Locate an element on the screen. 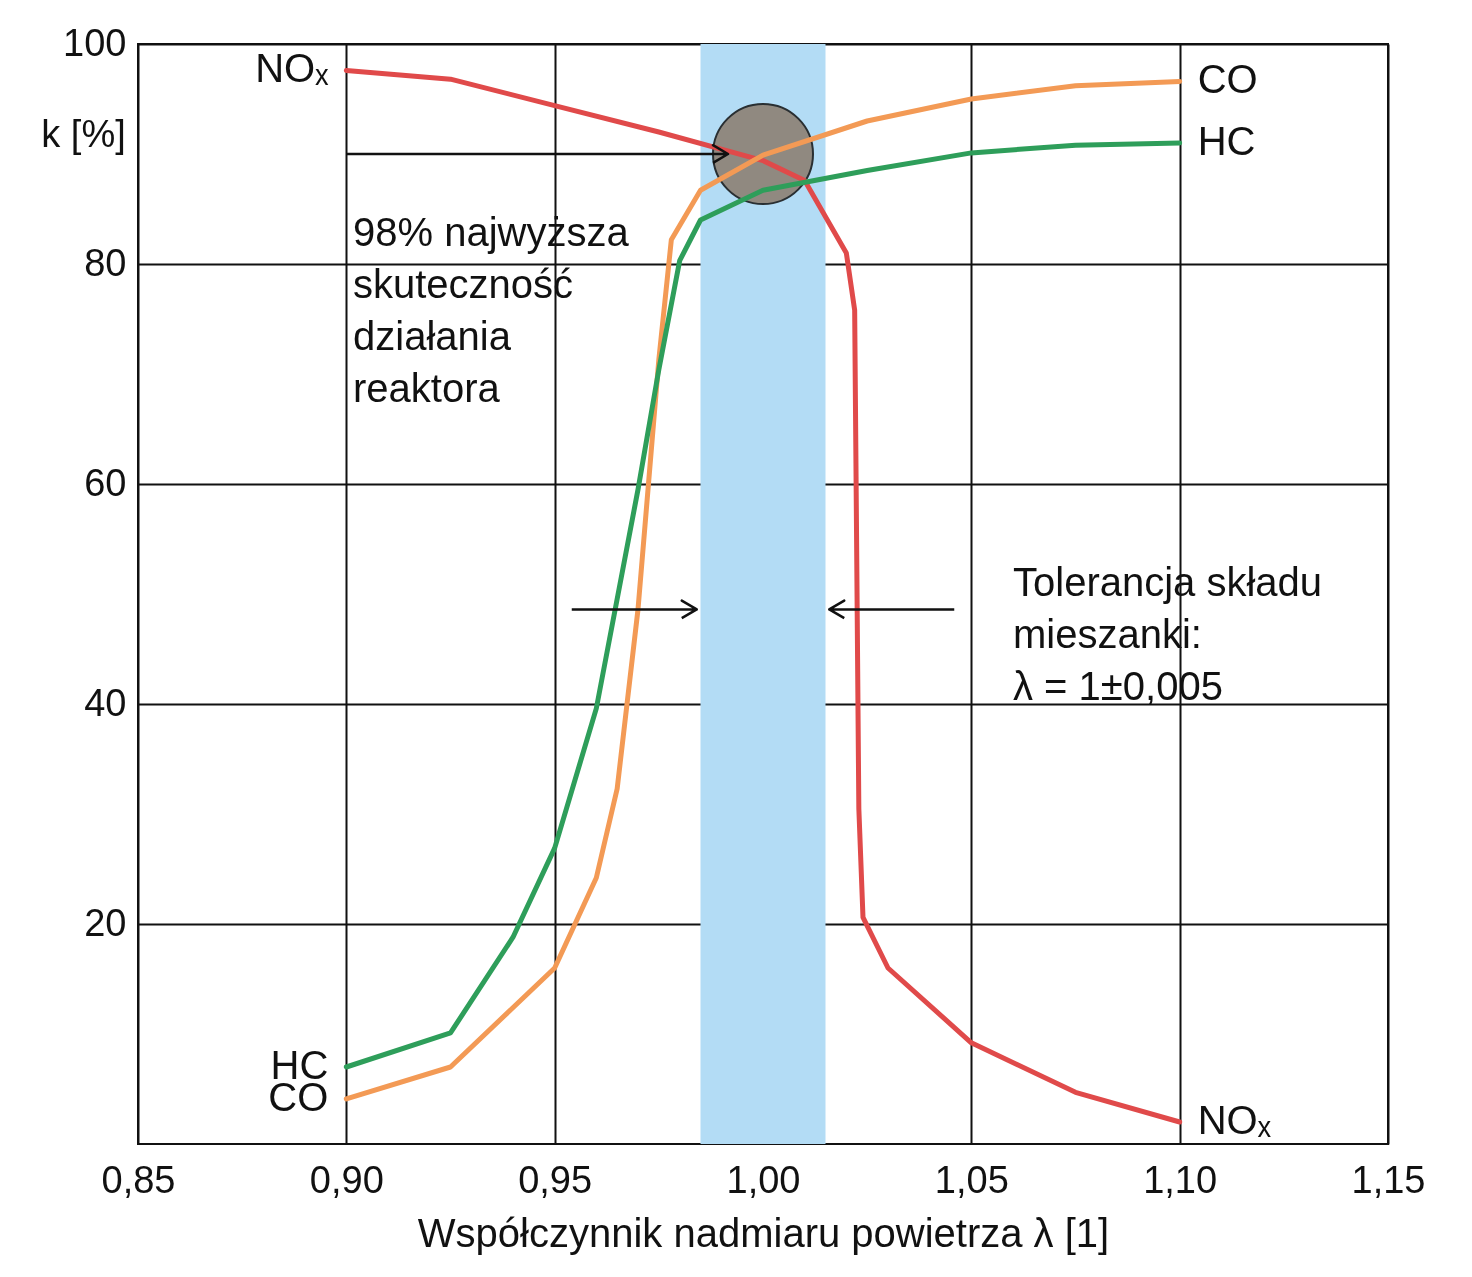 The height and width of the screenshot is (1277, 1472). x-tick-label: 0,85 is located at coordinates (138, 1179).